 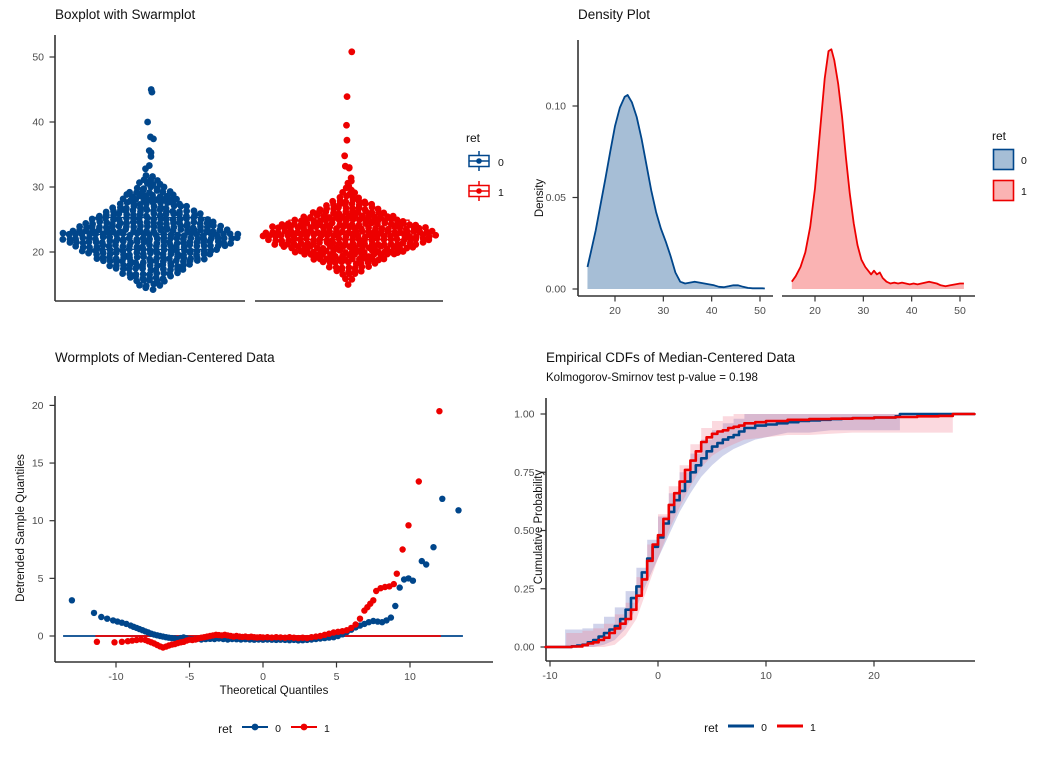 I want to click on density-title: Density Plot, so click(x=614, y=14).